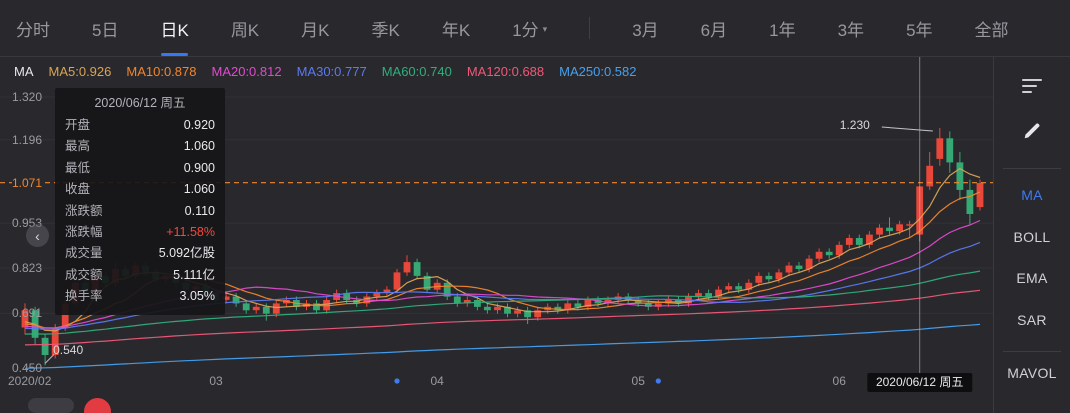  Describe the element at coordinates (140, 125) in the screenshot. I see `tooltip-row-open: 开盘 0.920` at that location.